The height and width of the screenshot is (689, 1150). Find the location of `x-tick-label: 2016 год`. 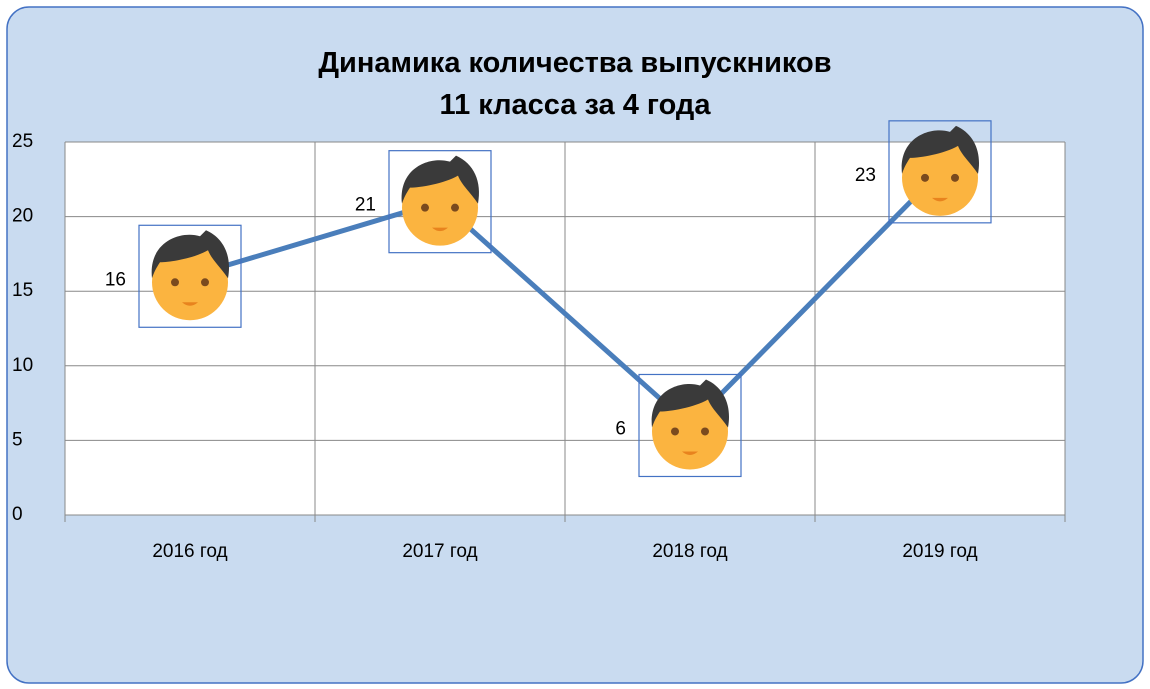

x-tick-label: 2016 год is located at coordinates (189, 551).